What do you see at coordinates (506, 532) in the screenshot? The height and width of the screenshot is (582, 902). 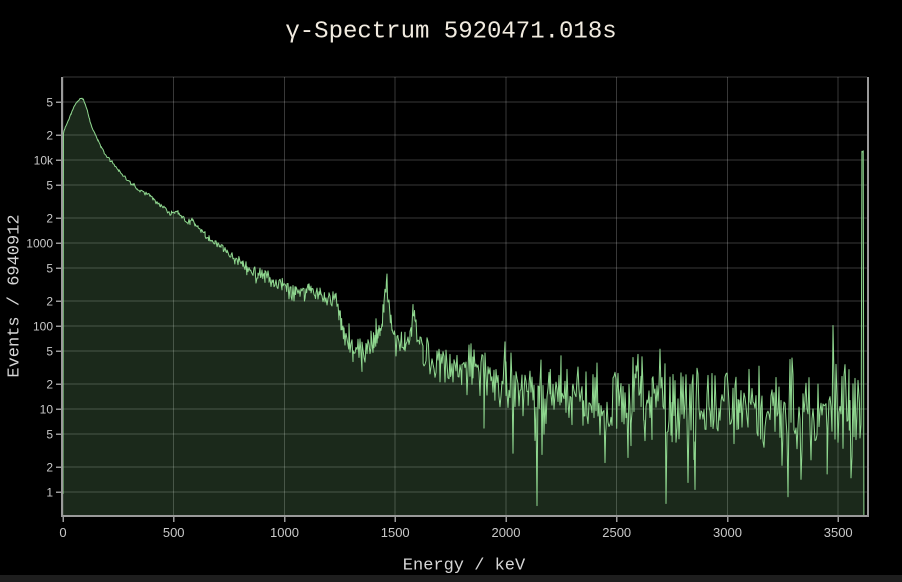 I see `x-tick-label: 2000` at bounding box center [506, 532].